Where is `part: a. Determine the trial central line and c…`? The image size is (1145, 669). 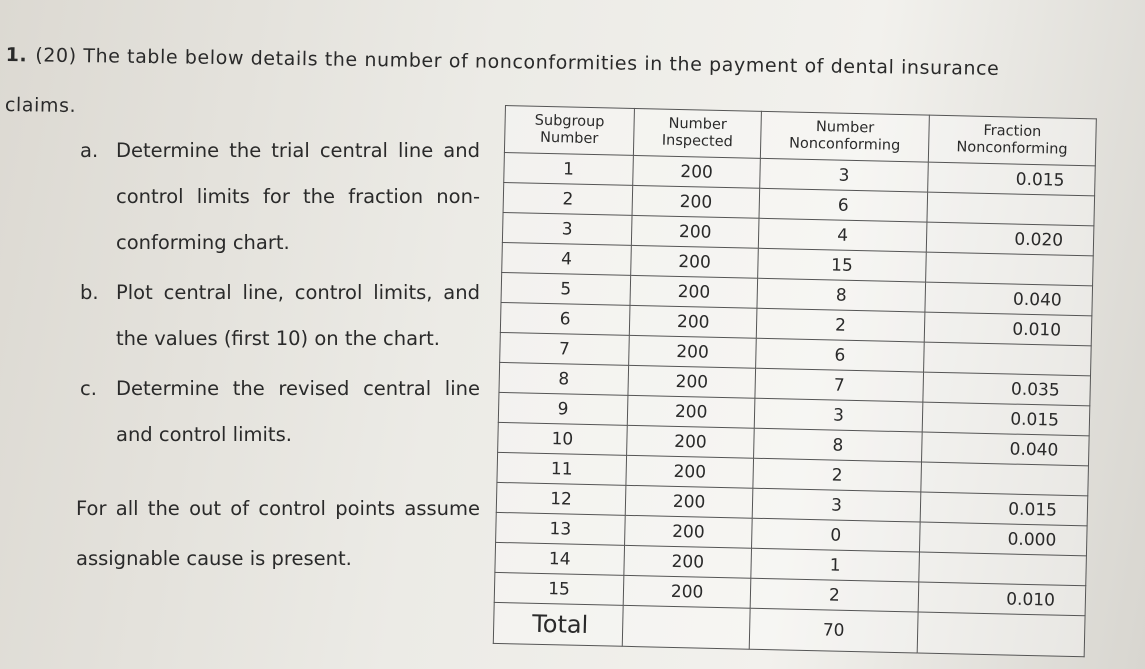 part: a. Determine the trial central line and c… is located at coordinates (280, 197).